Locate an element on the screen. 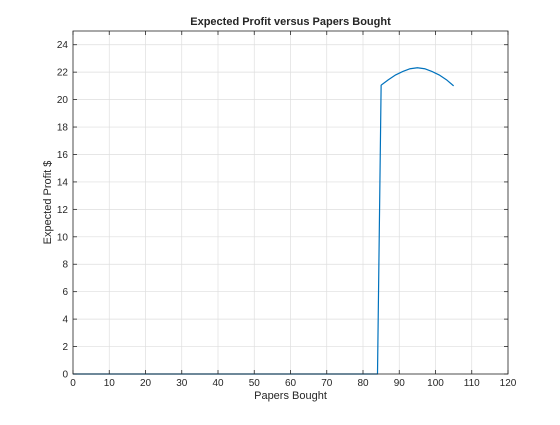 This screenshot has height=425, width=560. x-tick-label: 120 is located at coordinates (508, 383).